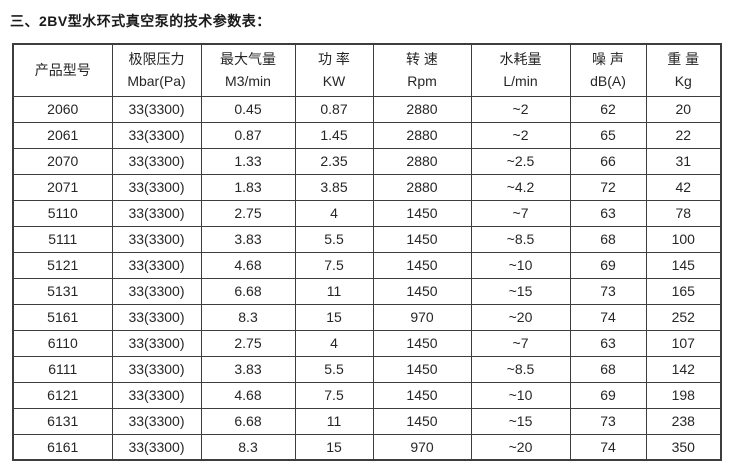  I want to click on table-cell: ~15, so click(520, 291).